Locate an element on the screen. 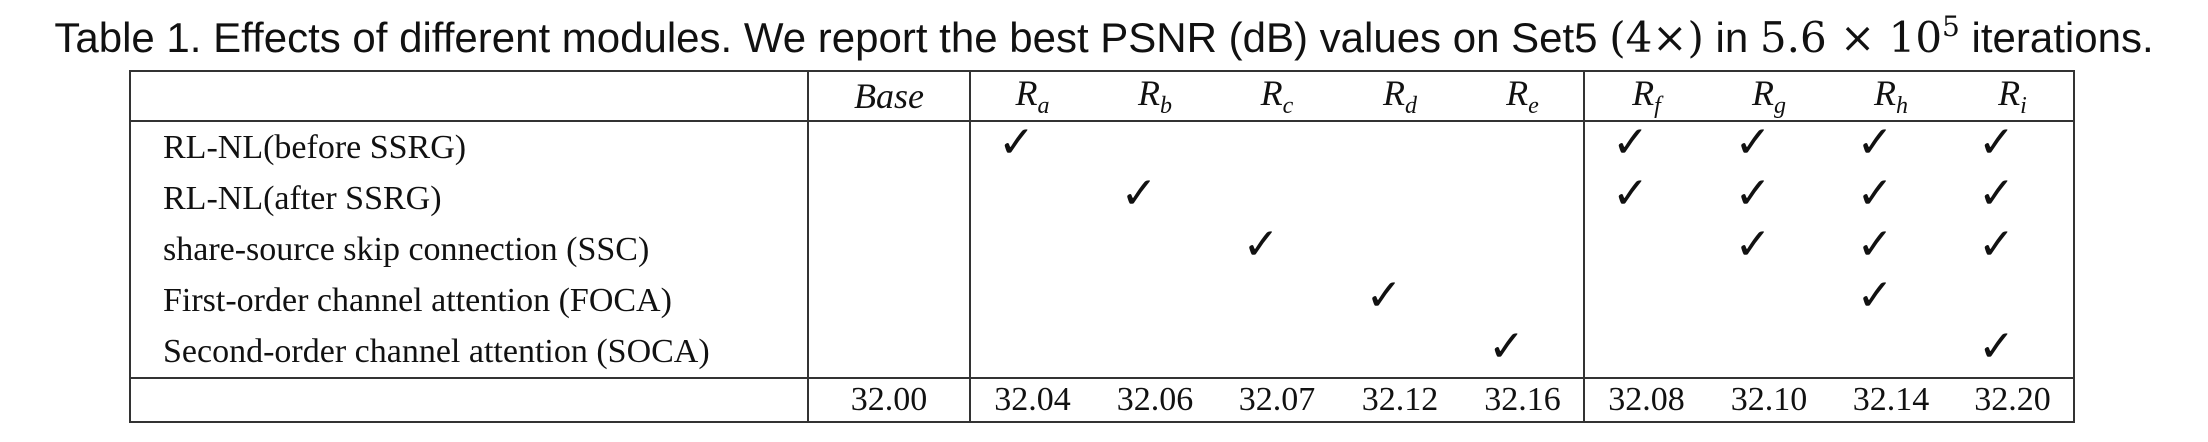  psnr-value-base: 32.00 is located at coordinates (888, 400).